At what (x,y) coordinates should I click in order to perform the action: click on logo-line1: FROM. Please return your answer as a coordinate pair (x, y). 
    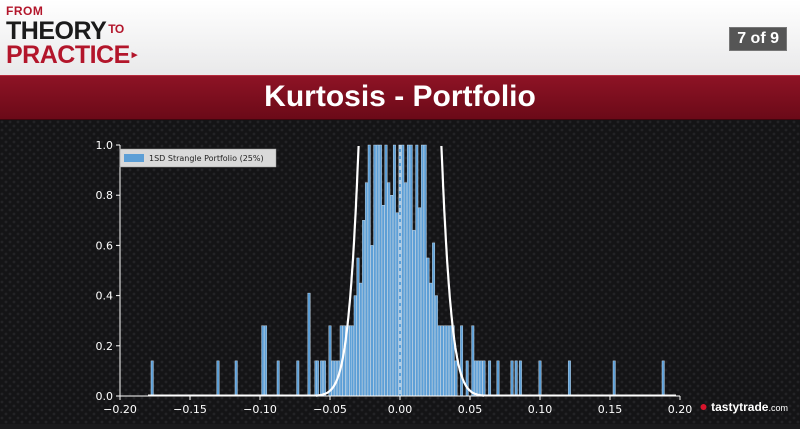
    Looking at the image, I should click on (25, 11).